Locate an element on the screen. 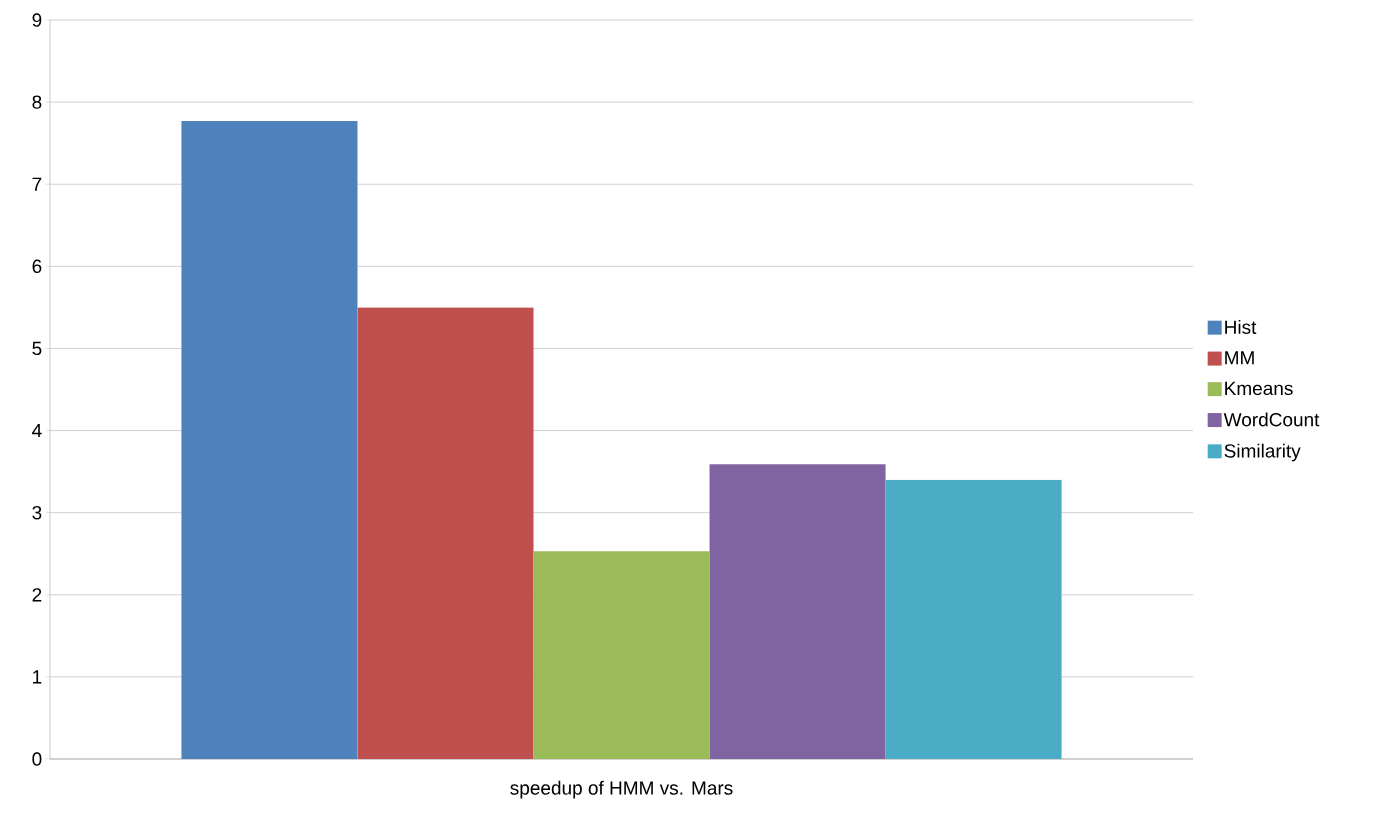  y-tick-label: 4 is located at coordinates (37, 431).